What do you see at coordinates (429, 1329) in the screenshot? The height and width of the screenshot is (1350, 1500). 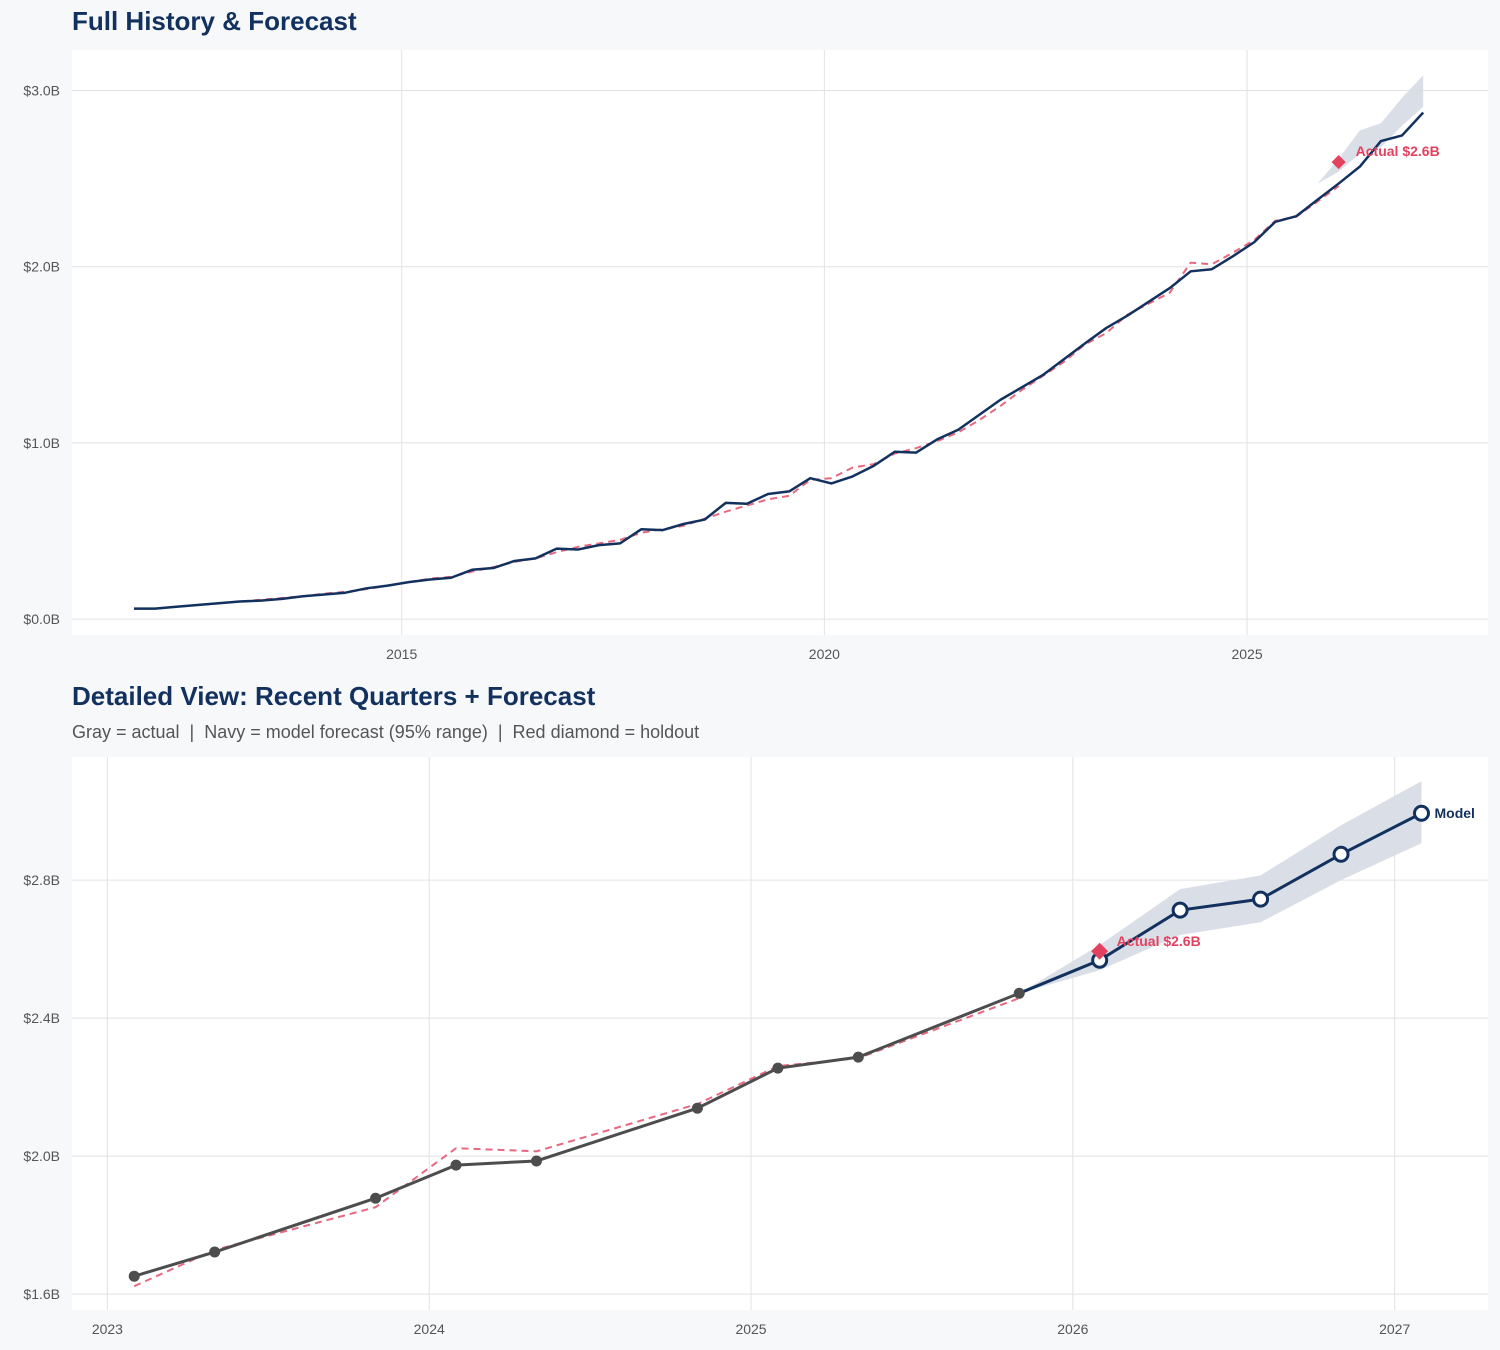 I see `x-tick-label: 2024` at bounding box center [429, 1329].